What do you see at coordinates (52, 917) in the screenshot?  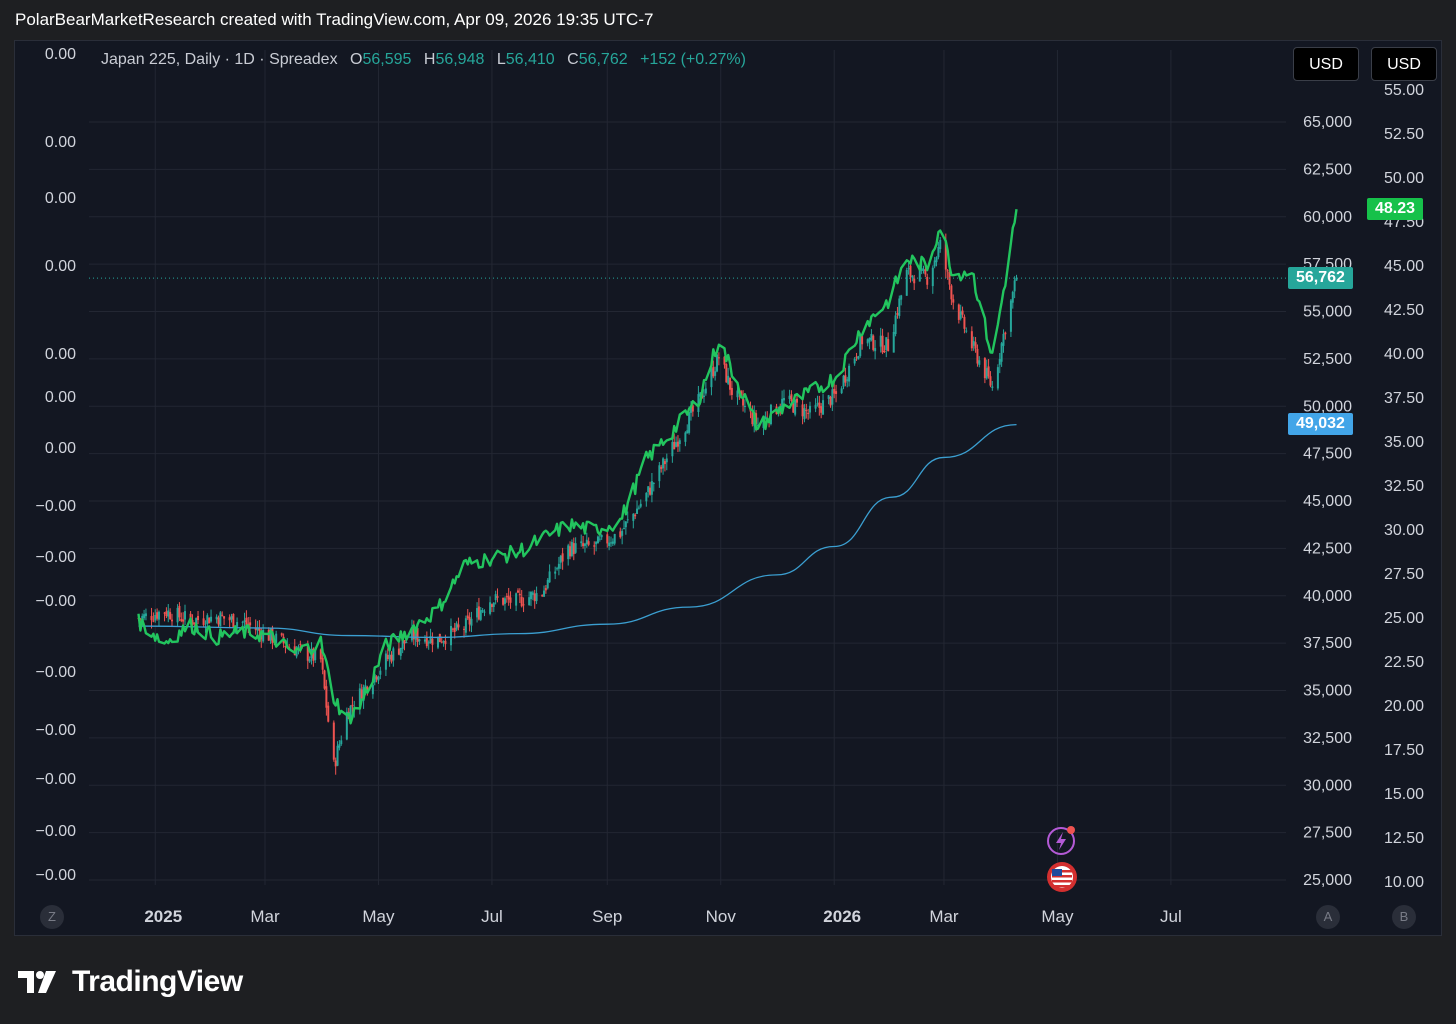 I see `zoom-reset-button: Z` at bounding box center [52, 917].